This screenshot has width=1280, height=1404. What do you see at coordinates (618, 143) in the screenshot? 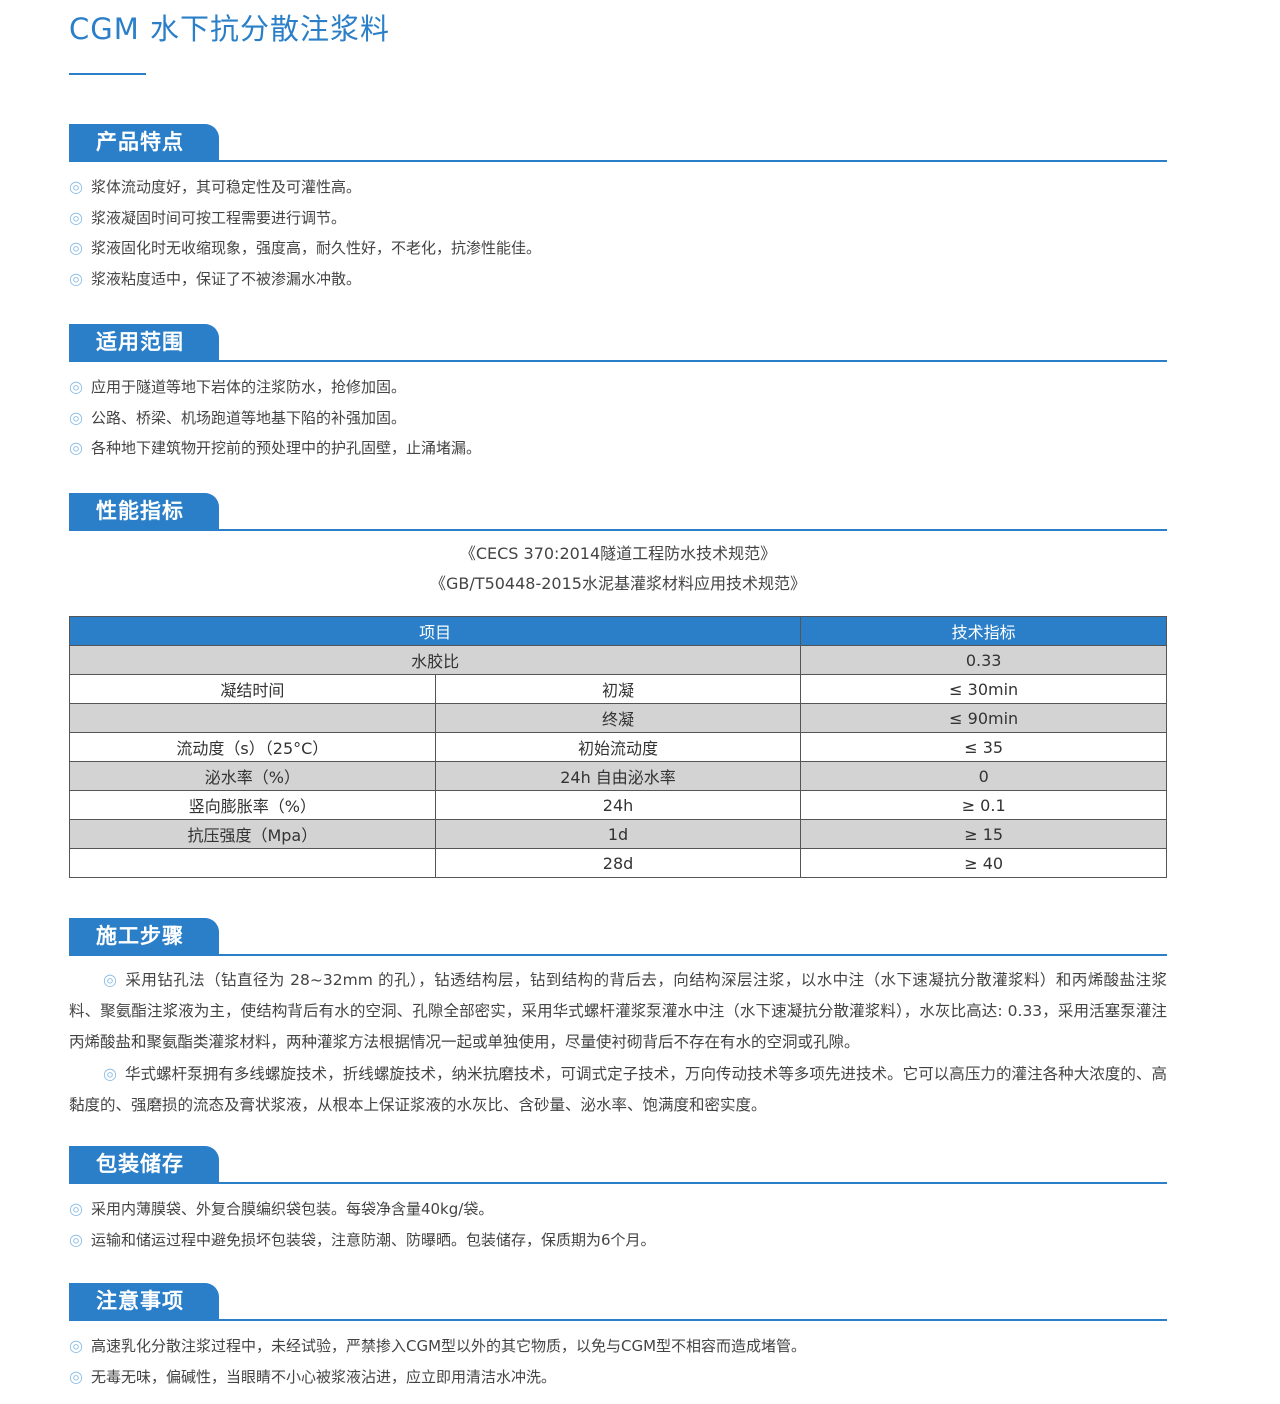
I see `section-header: 产品特点` at bounding box center [618, 143].